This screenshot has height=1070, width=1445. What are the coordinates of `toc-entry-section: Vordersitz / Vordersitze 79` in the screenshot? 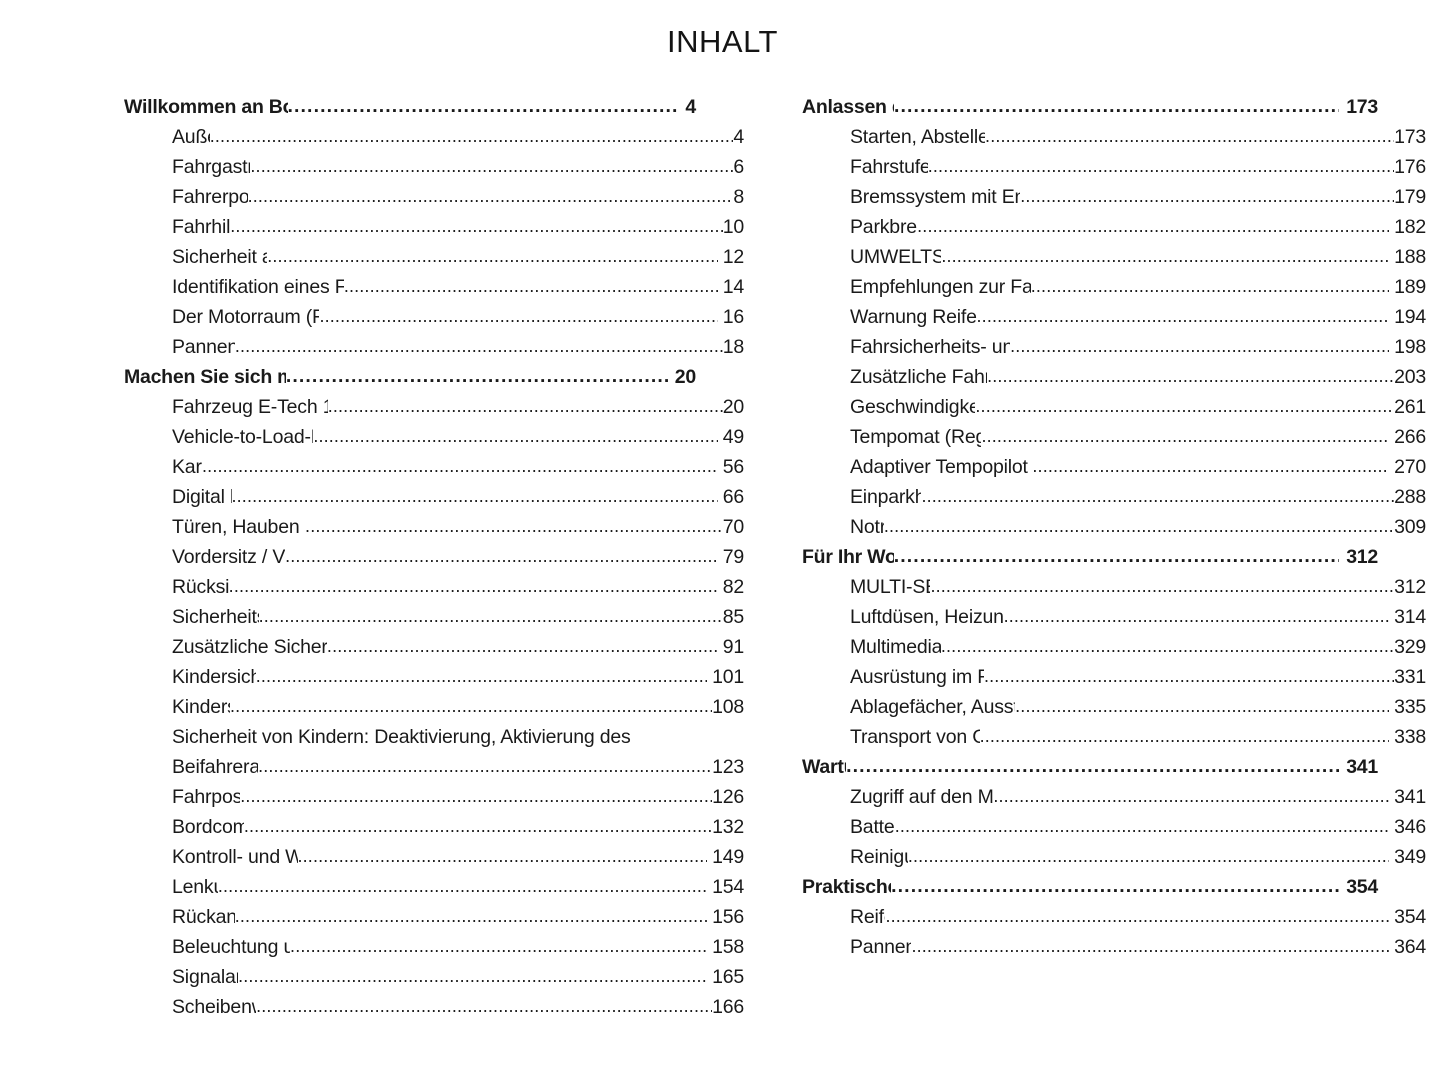 It's located at (434, 557).